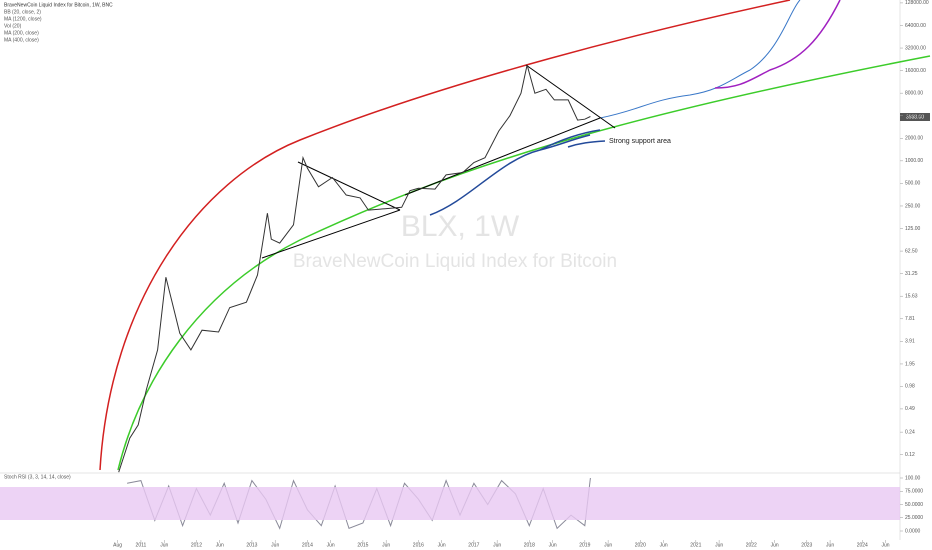 The image size is (932, 550). What do you see at coordinates (911, 274) in the screenshot?
I see `y-tick-label: 31.25` at bounding box center [911, 274].